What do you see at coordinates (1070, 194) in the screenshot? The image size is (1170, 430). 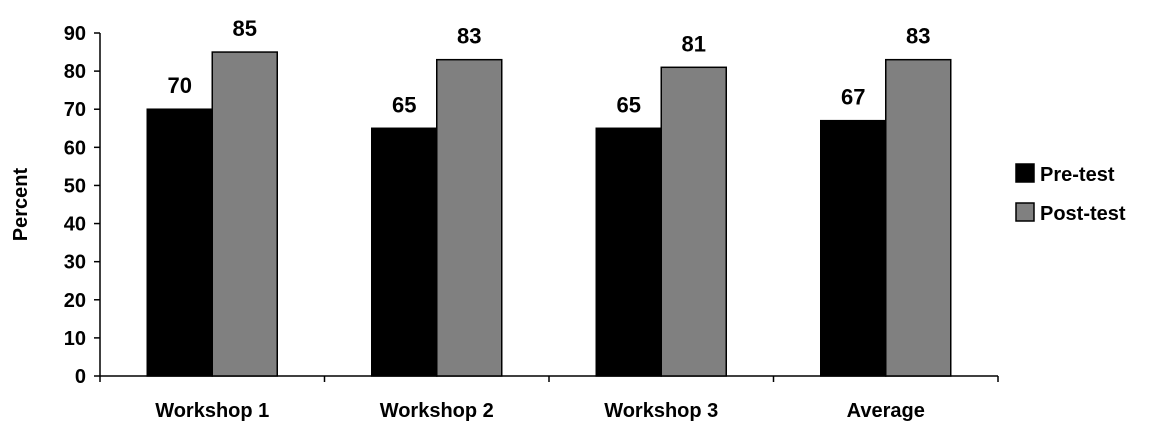 I see `legend: Pre-test Post-test` at bounding box center [1070, 194].